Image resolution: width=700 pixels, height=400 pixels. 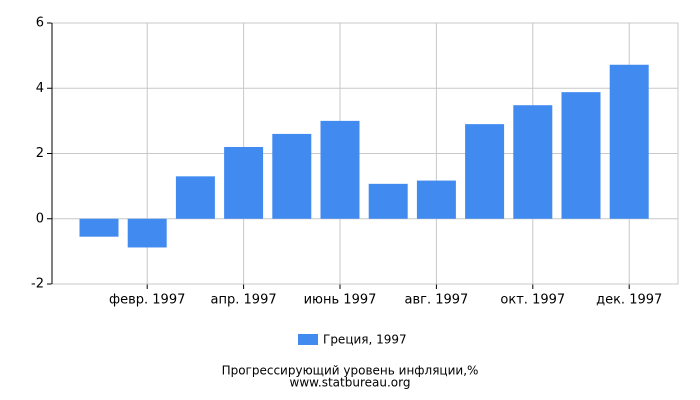 What do you see at coordinates (436, 300) in the screenshot?
I see `x-tick-label: авг. 1997` at bounding box center [436, 300].